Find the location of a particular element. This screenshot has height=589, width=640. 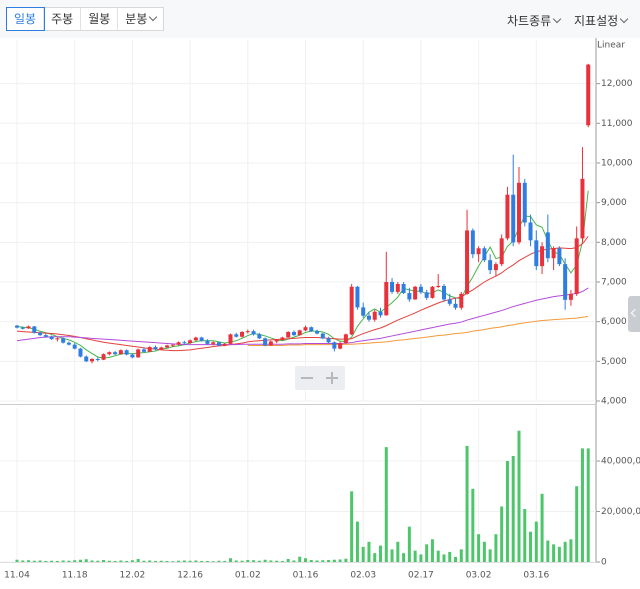

scale-label: Linear is located at coordinates (611, 46).